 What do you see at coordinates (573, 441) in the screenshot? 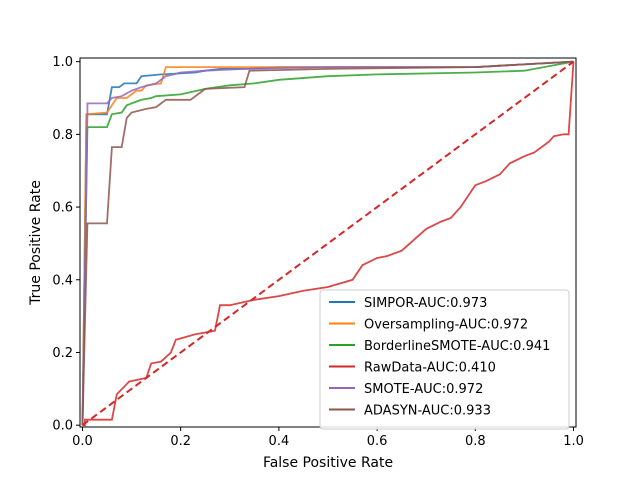
I see `x-tick-label: 1.0` at bounding box center [573, 441].